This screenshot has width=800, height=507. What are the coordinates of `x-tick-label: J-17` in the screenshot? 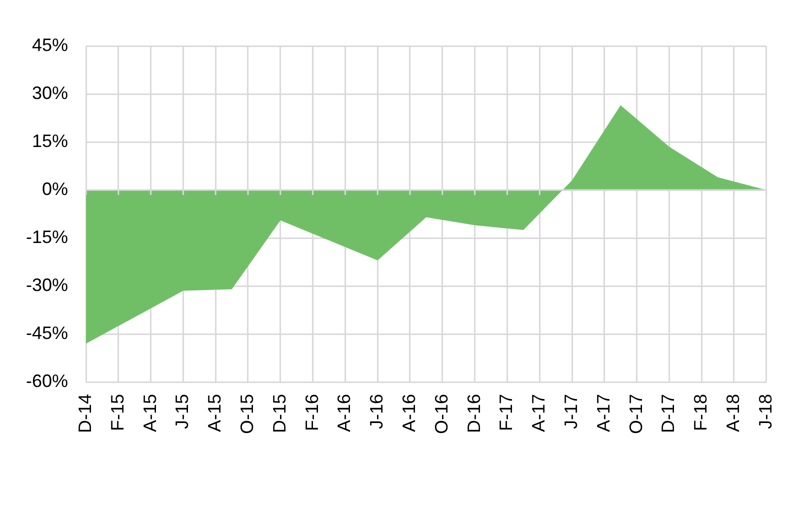 It's located at (570, 412).